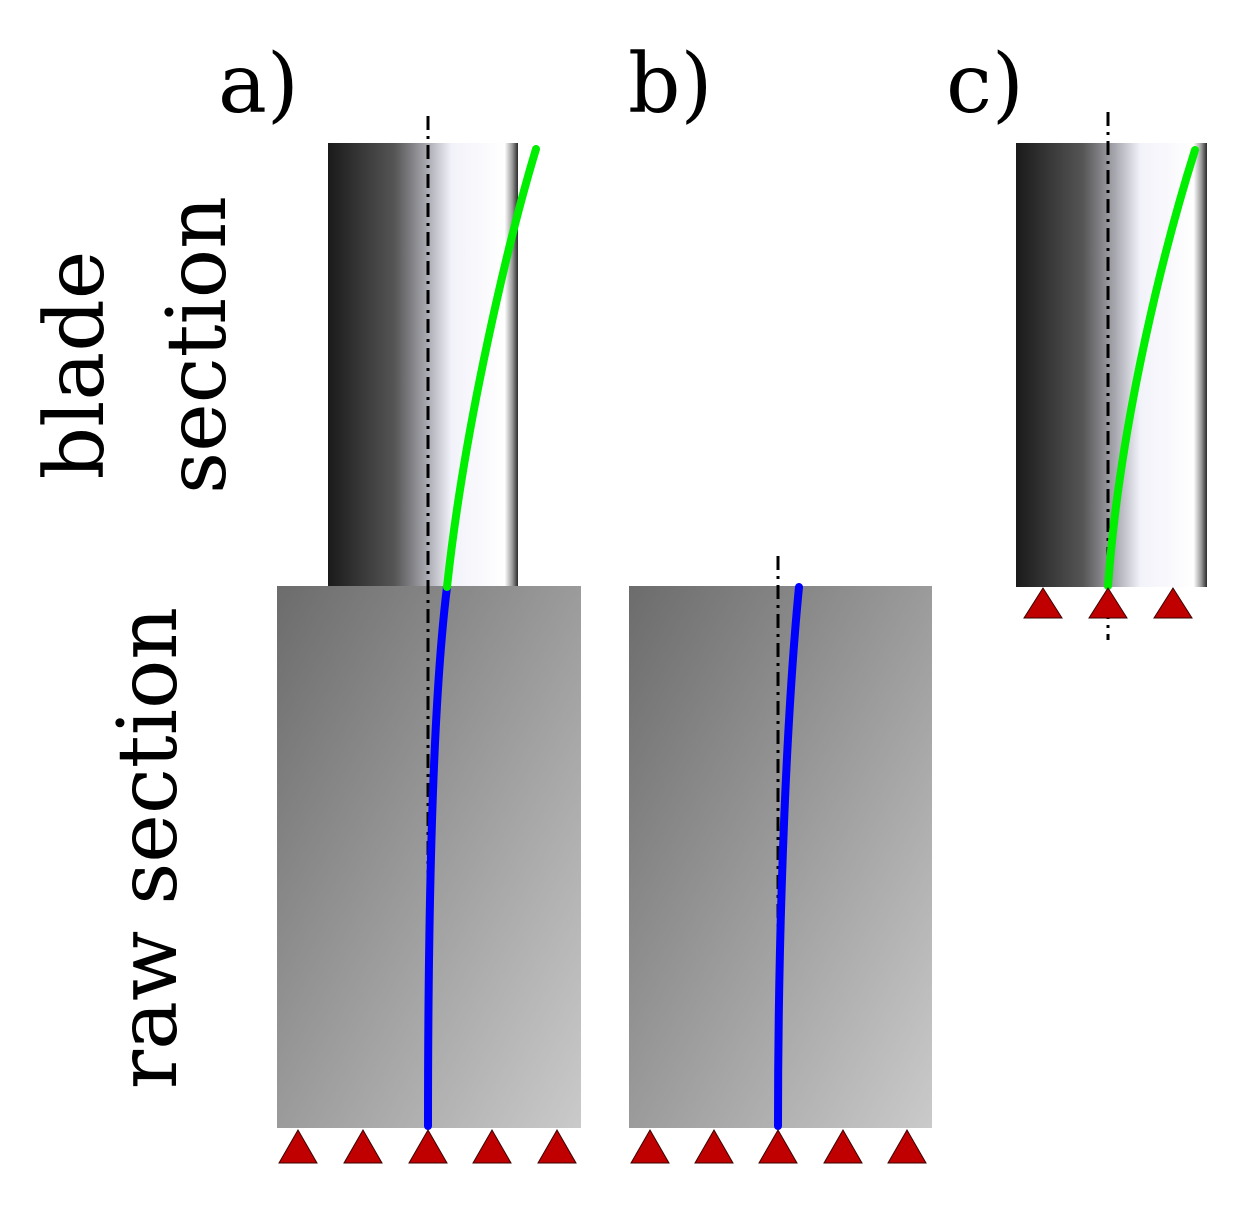 The width and height of the screenshot is (1251, 1215). I want to click on panel-b-supports, so click(778, 1146).